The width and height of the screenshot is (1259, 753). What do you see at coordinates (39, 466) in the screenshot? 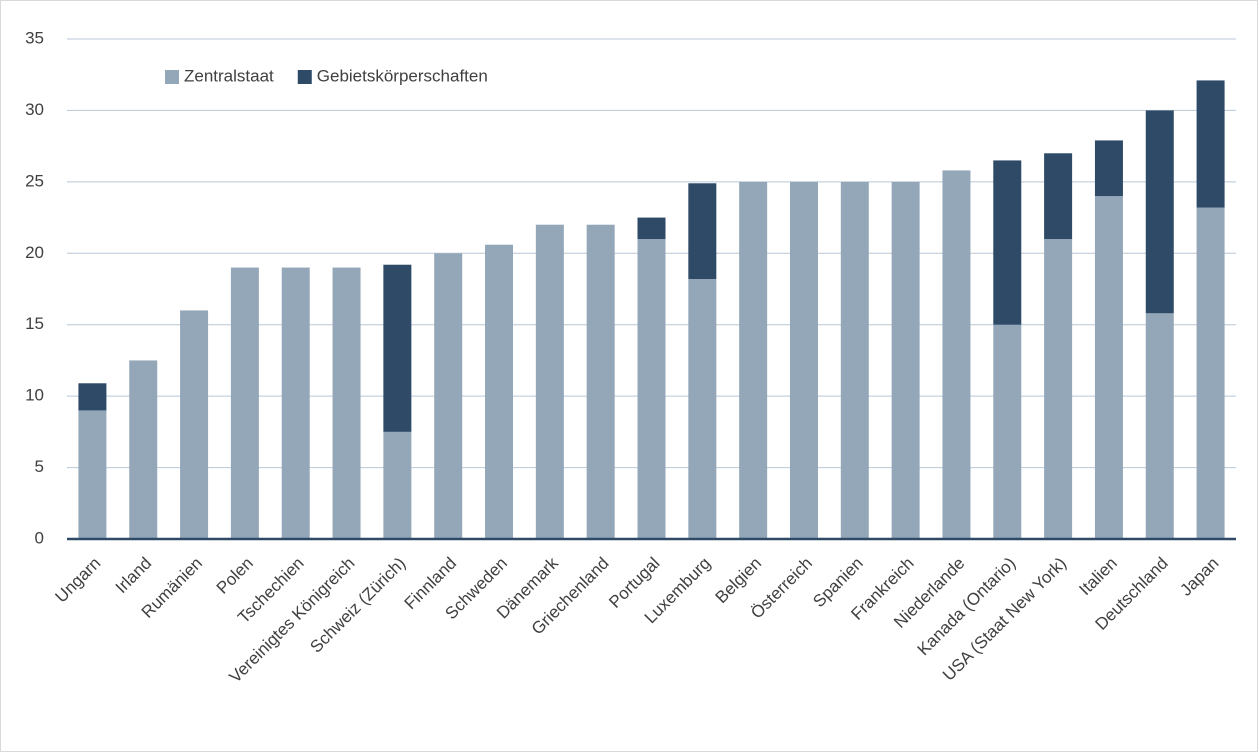
I see `y-tick-label: 5` at bounding box center [39, 466].